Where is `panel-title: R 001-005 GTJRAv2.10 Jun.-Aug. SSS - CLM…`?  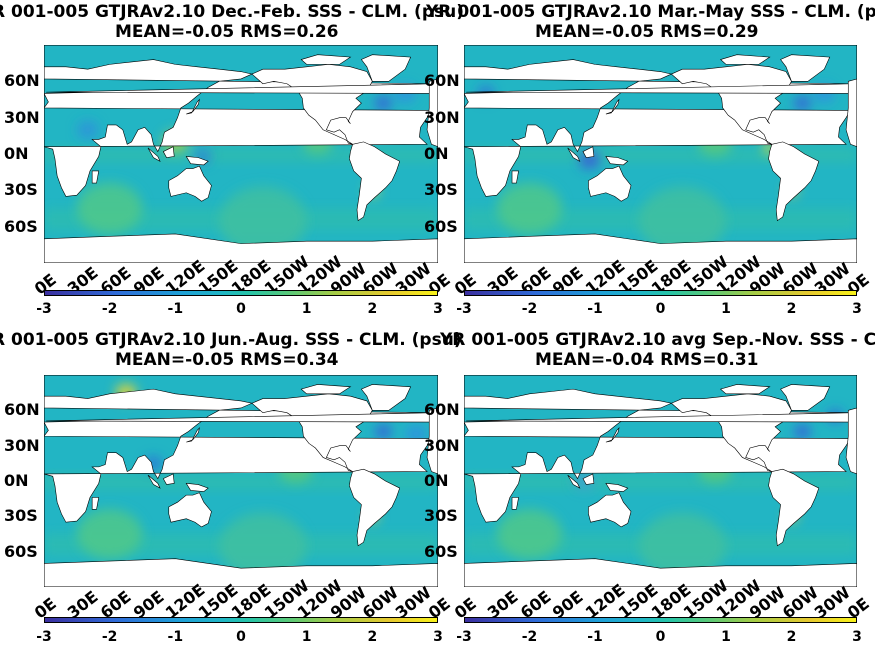
panel-title: R 001-005 GTJRAv2.10 Jun.-Aug. SSS - CLM… is located at coordinates (231, 340).